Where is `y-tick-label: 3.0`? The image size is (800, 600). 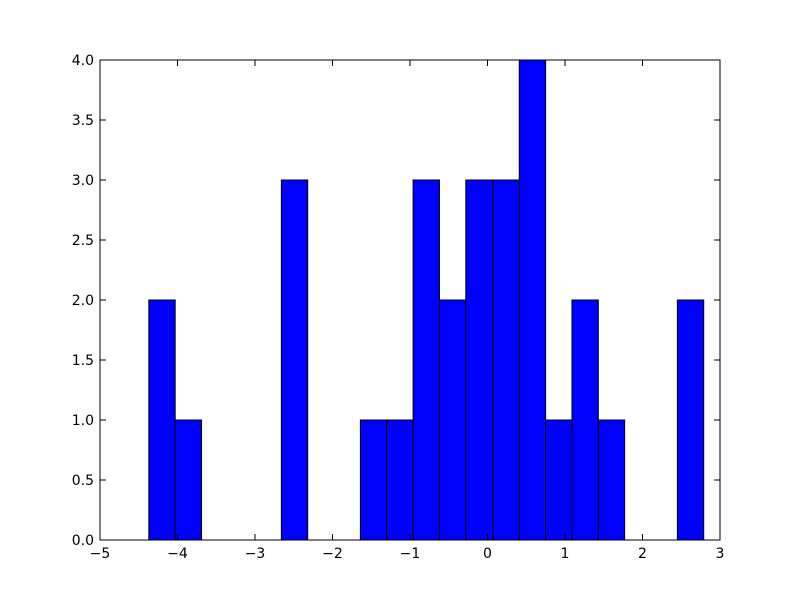
y-tick-label: 3.0 is located at coordinates (83, 181).